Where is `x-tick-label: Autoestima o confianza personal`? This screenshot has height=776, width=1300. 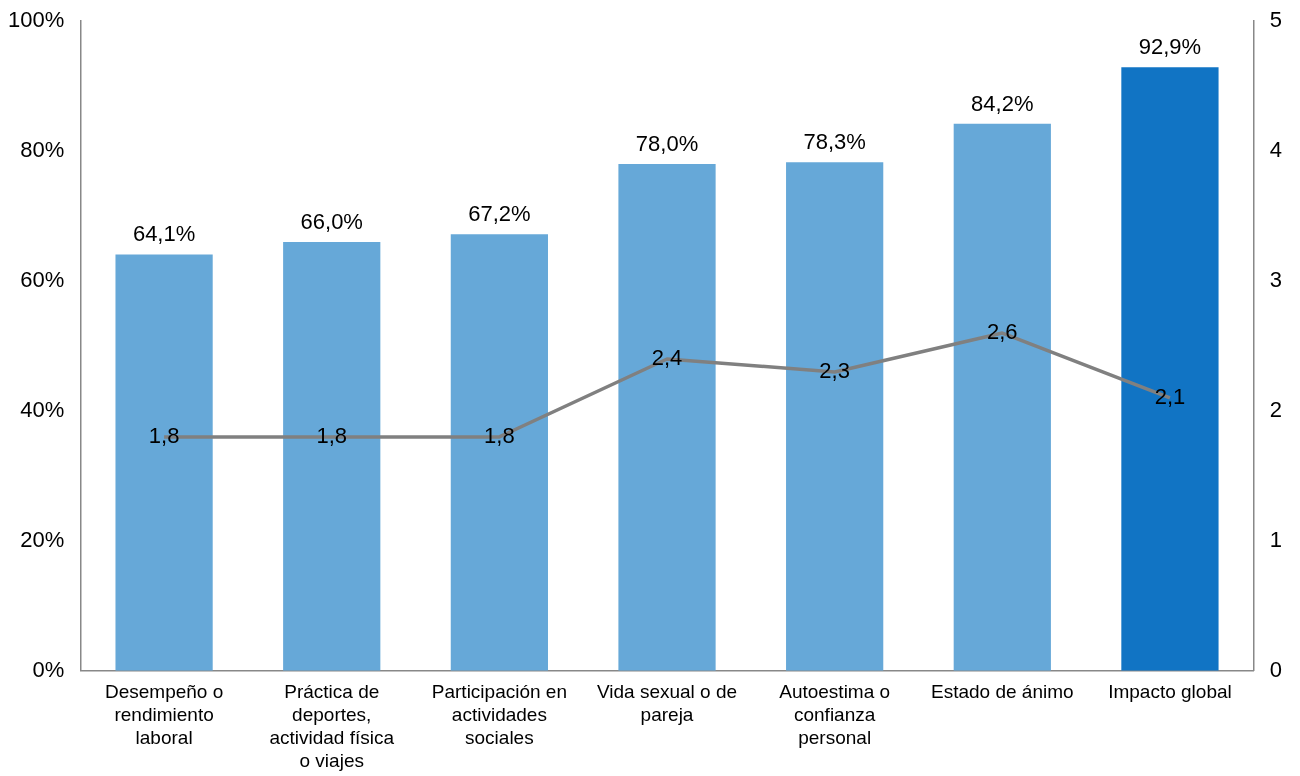
x-tick-label: Autoestima o confianza personal is located at coordinates (835, 715).